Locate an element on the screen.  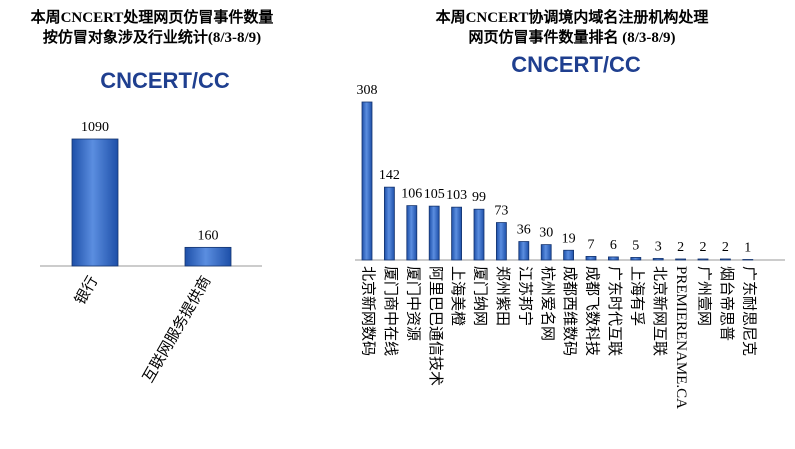
x-tick-label: 厦门商中在线 is located at coordinates (390, 311).